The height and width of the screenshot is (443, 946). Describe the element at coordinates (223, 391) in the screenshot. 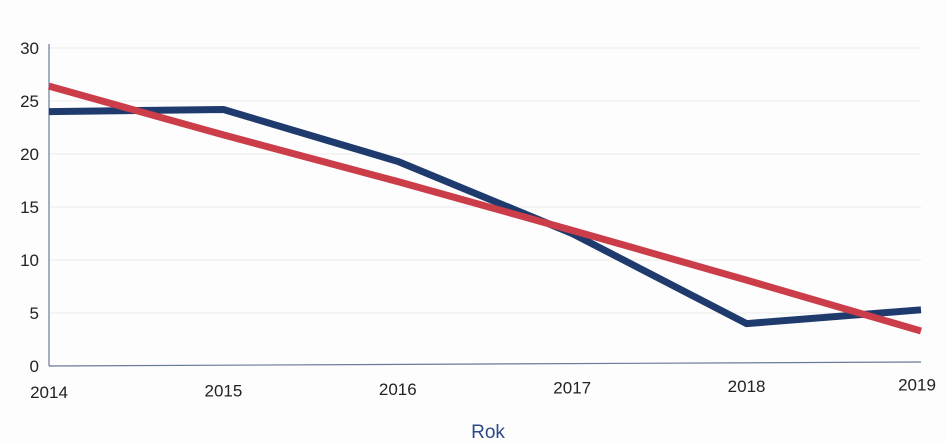

I see `x-tick-label: 2015` at that location.